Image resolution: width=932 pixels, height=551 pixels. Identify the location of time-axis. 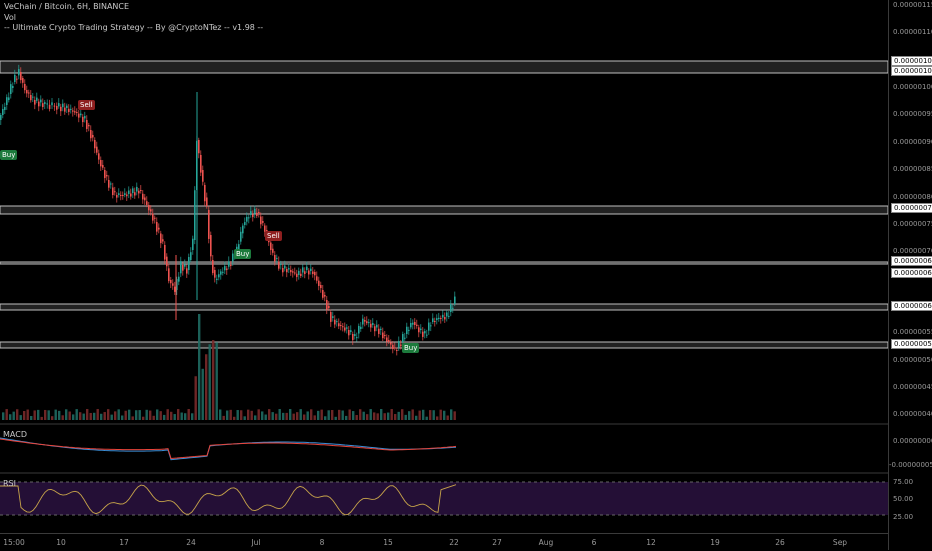
(444, 542).